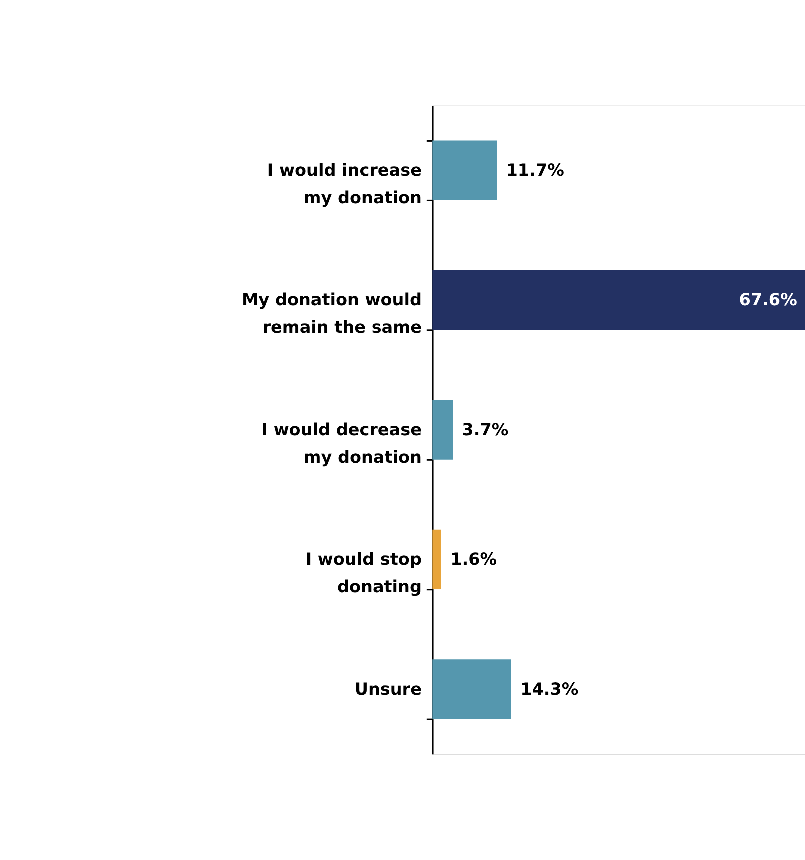  Describe the element at coordinates (342, 443) in the screenshot. I see `y-tick-label: I would decrease my donation` at that location.